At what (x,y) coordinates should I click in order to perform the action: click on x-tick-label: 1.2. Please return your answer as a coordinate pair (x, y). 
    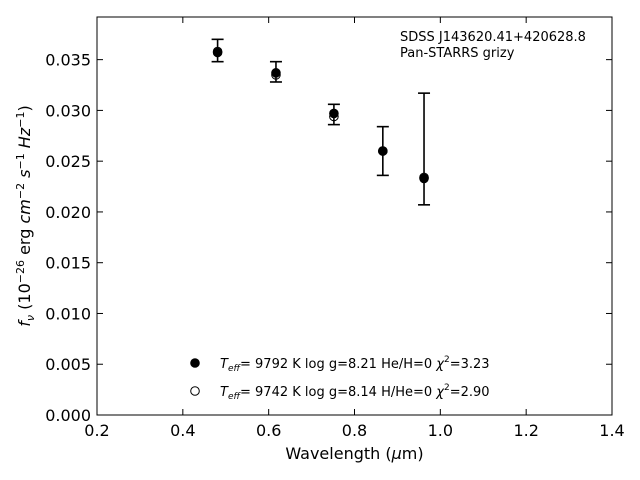
    Looking at the image, I should click on (525, 430).